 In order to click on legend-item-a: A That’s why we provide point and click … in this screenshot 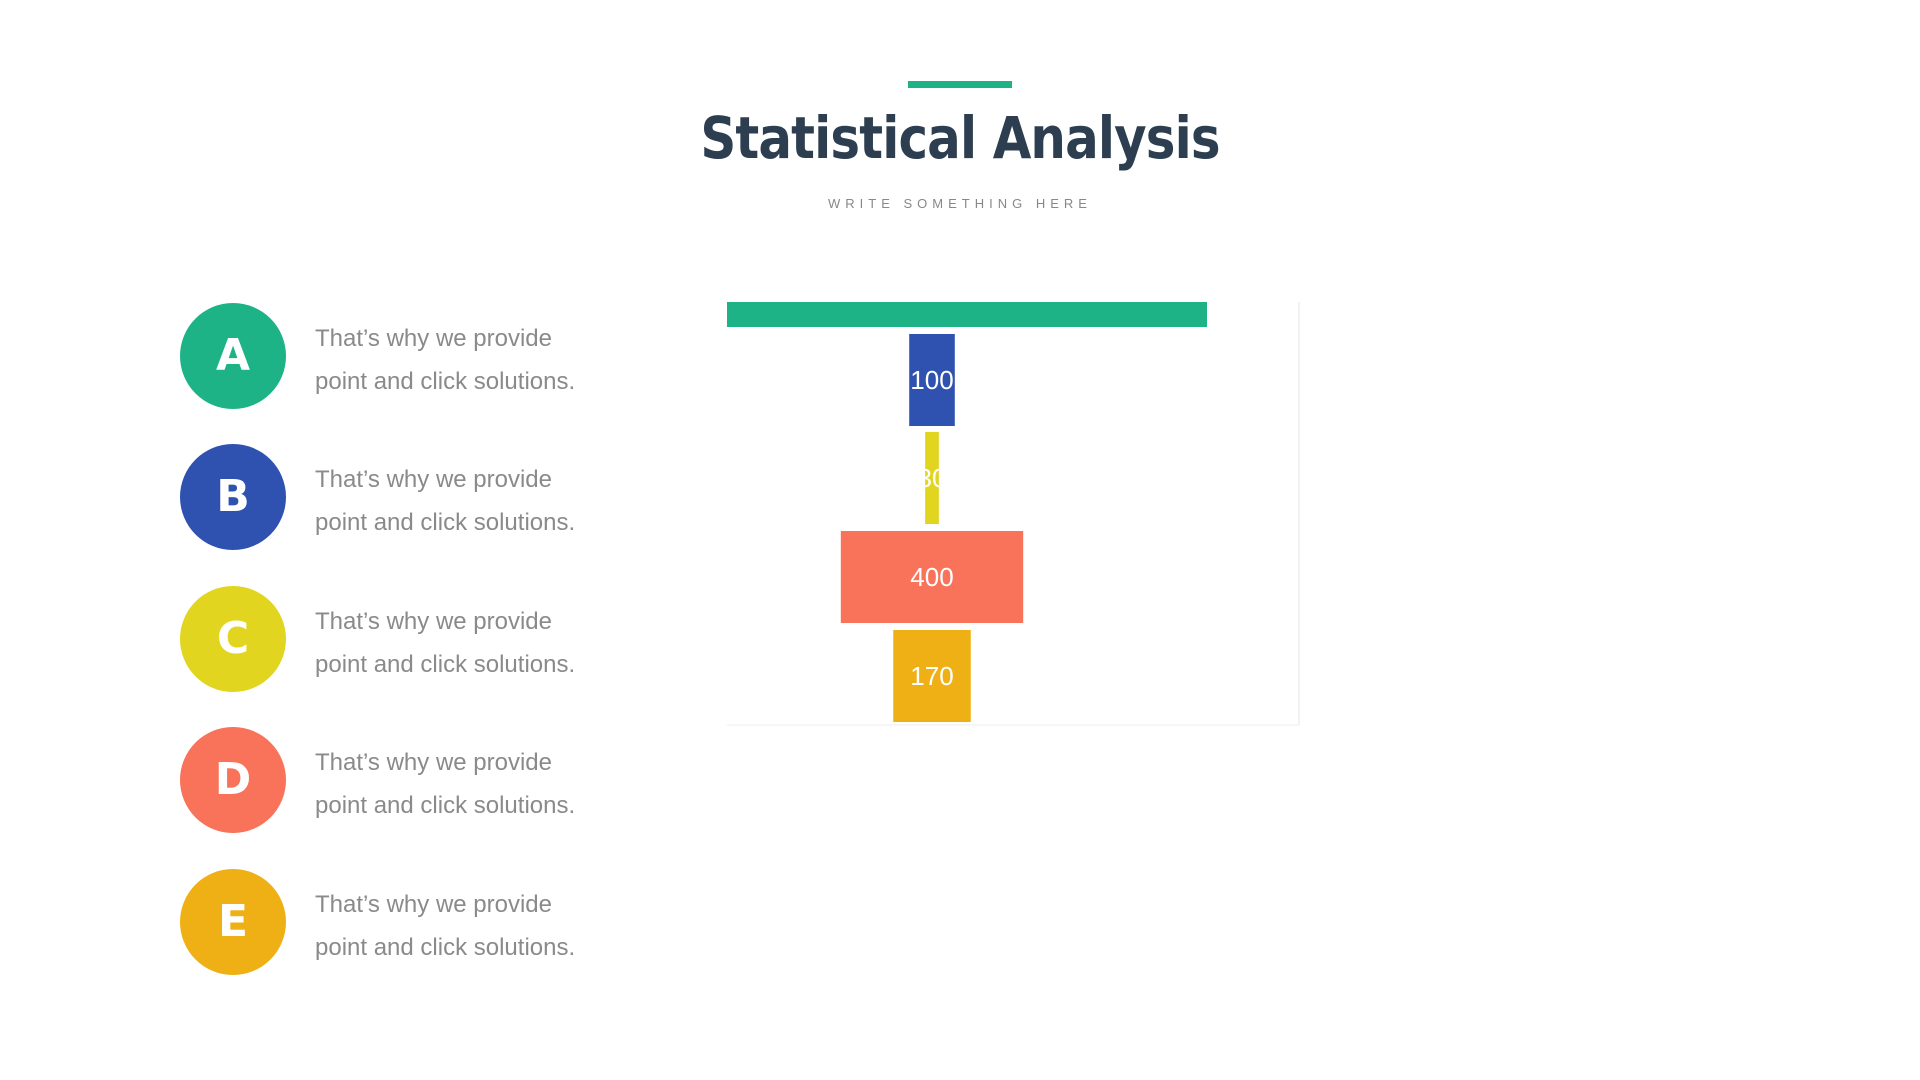, I will do `click(440, 356)`.